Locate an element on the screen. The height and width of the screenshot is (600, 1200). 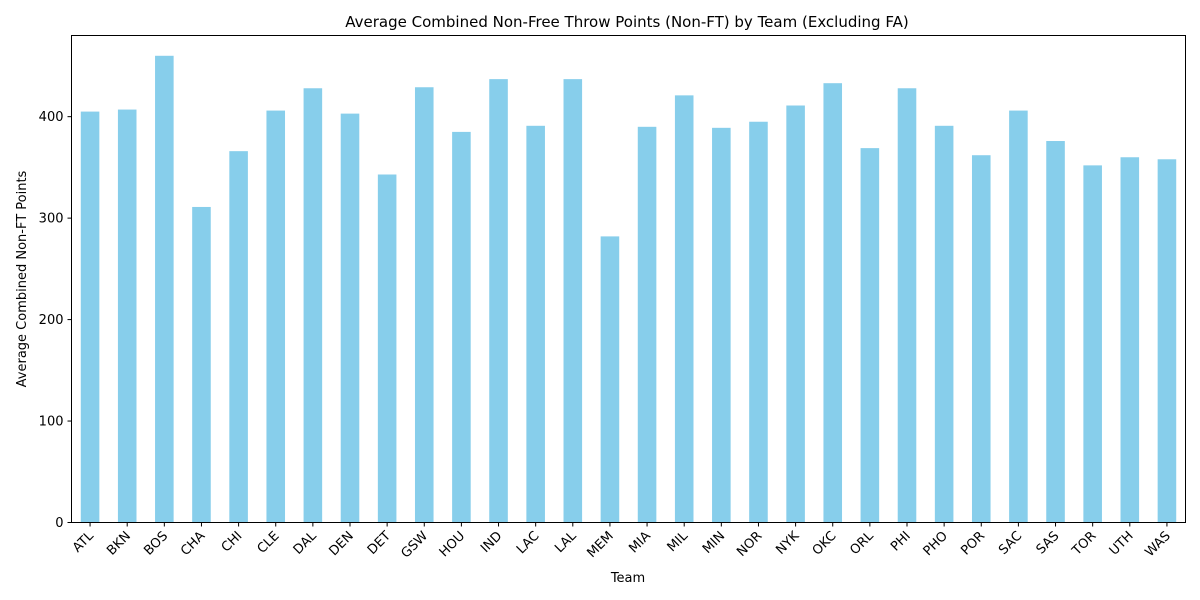
y-tick-label: 400 is located at coordinates (51, 117).